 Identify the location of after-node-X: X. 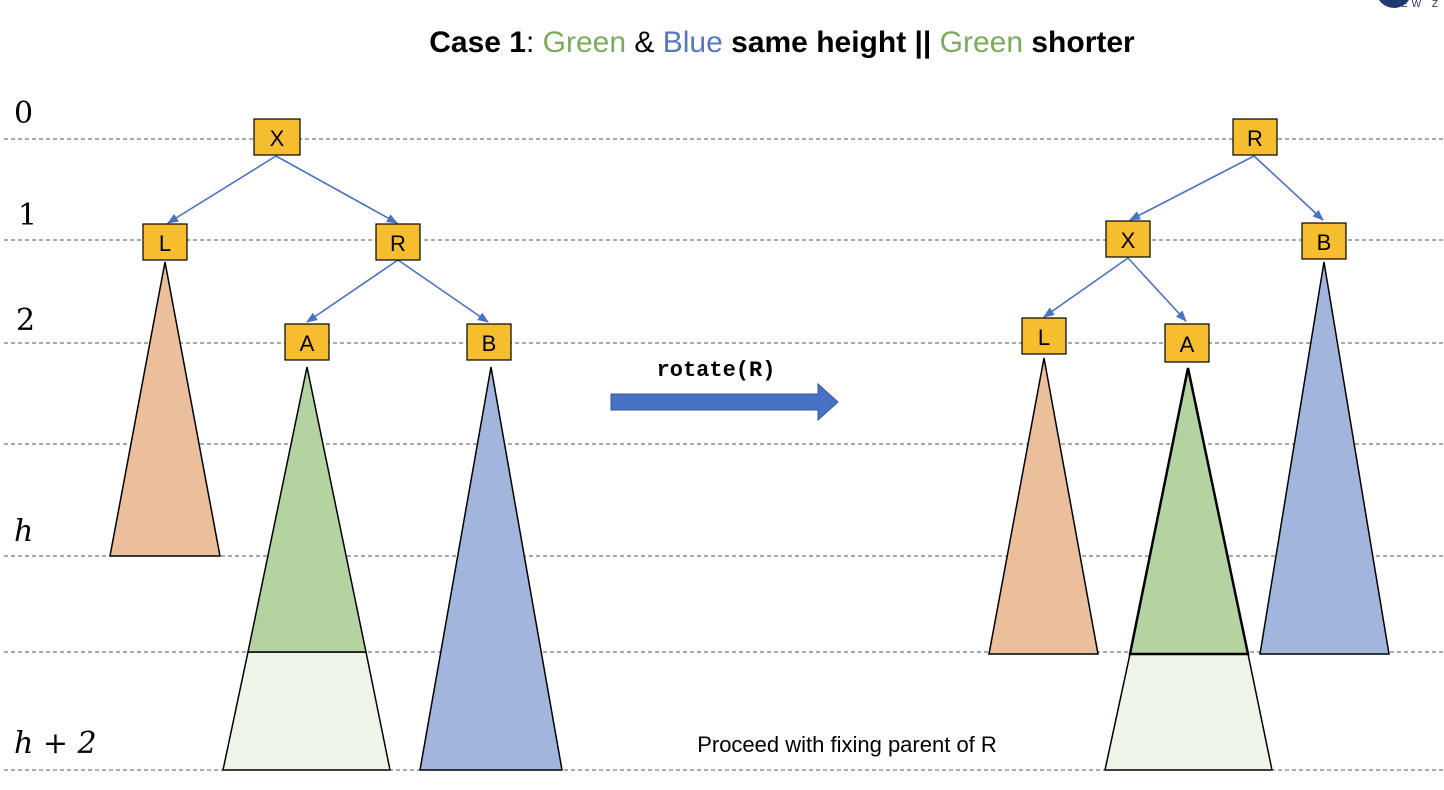
(1128, 239).